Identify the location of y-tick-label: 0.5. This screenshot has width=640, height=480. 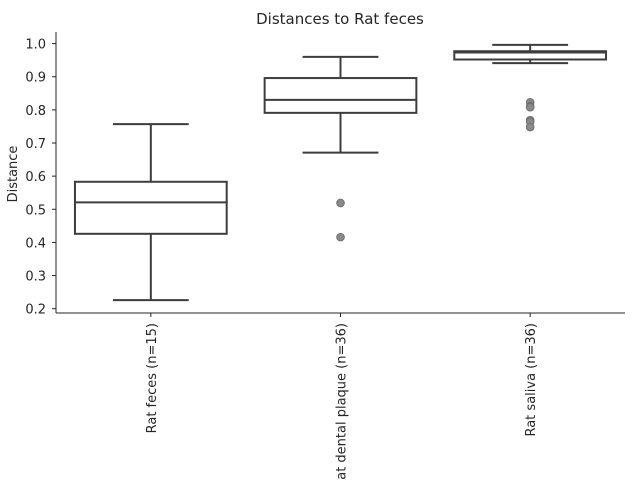
(35, 210).